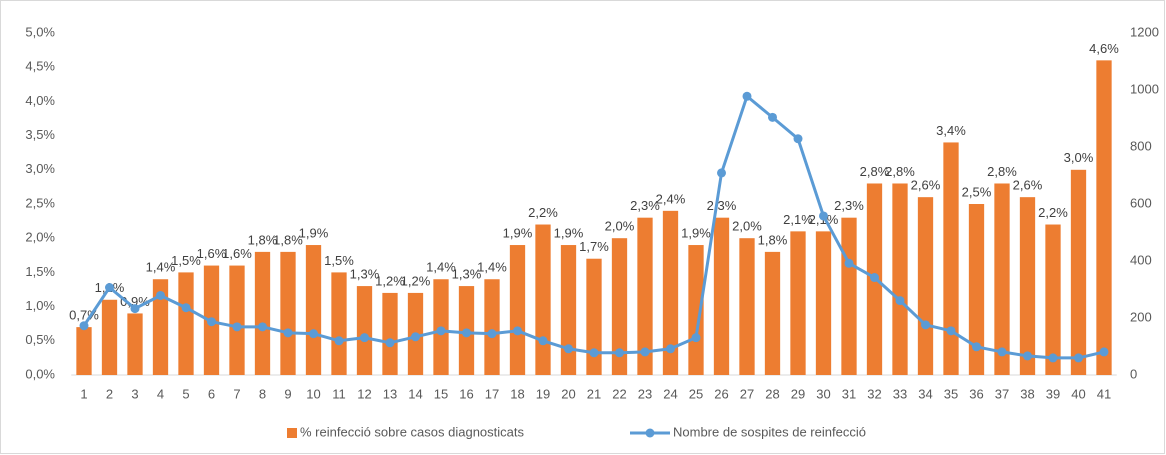 This screenshot has width=1166, height=455. What do you see at coordinates (415, 393) in the screenshot?
I see `x-tick-label: 14` at bounding box center [415, 393].